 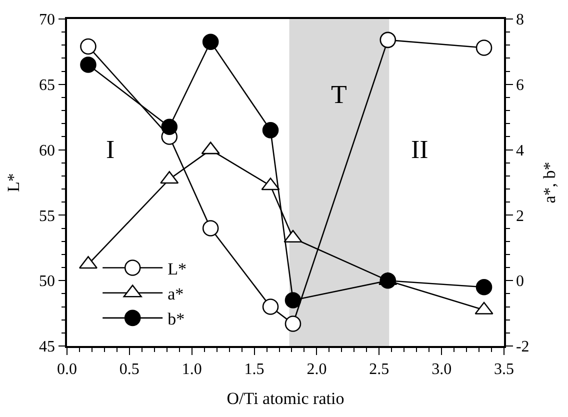 What do you see at coordinates (47, 151) in the screenshot?
I see `y-tick-label: 60` at bounding box center [47, 151].